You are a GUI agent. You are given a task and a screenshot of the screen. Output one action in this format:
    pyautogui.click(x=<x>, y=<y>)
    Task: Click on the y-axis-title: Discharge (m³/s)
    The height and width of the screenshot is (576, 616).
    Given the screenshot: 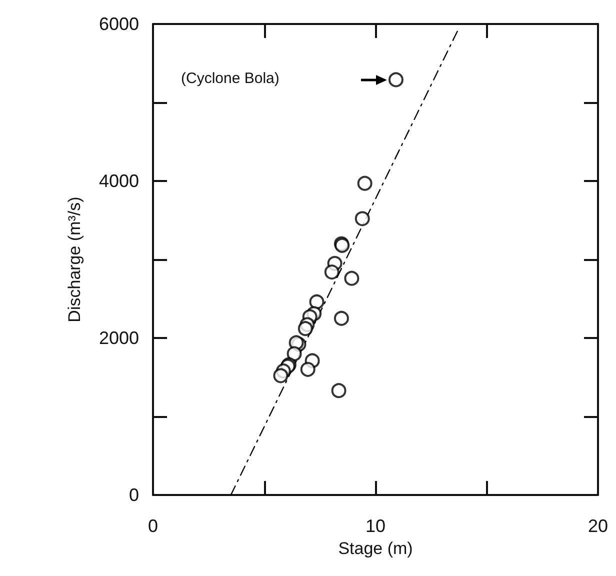 What is the action you would take?
    pyautogui.click(x=74, y=259)
    